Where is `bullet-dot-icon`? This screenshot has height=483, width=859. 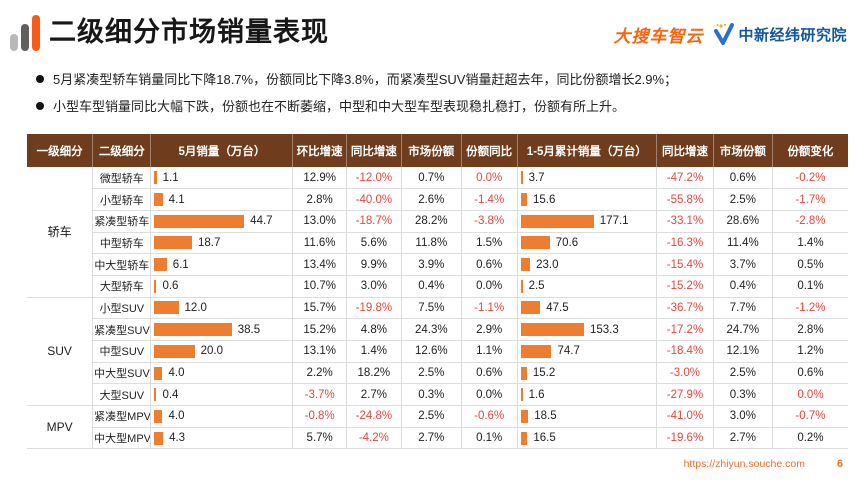 bullet-dot-icon is located at coordinates (40, 79).